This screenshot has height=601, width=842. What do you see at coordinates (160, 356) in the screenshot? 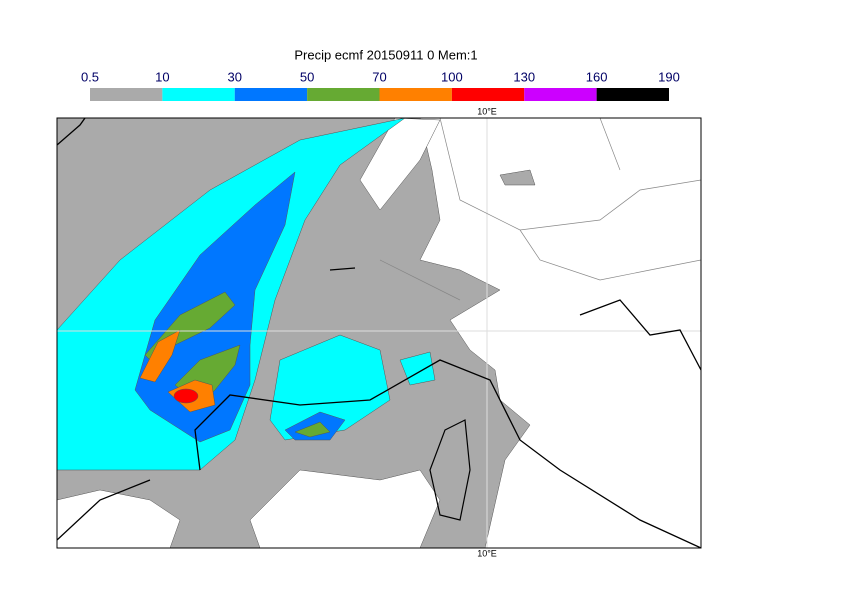
I see `precip-orange` at bounding box center [160, 356].